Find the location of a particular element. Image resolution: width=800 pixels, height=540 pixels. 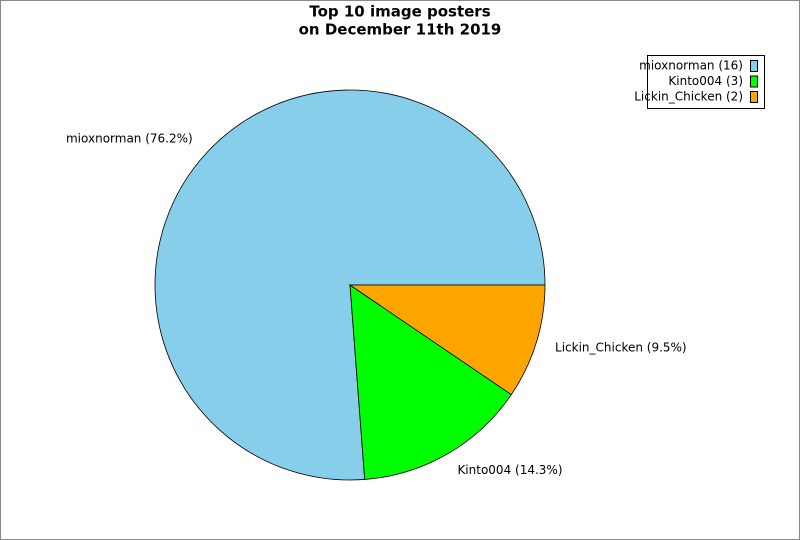

legend-label: mioxnorman (16) is located at coordinates (691, 66).